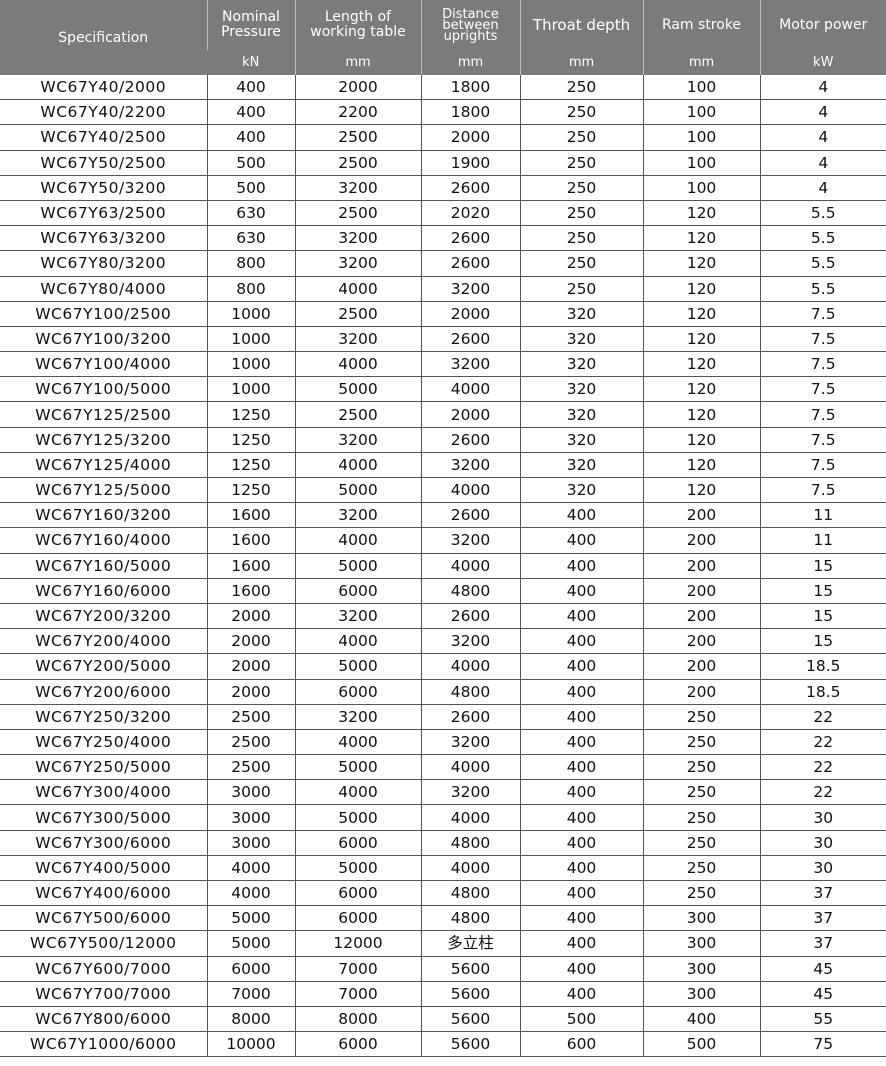 The width and height of the screenshot is (886, 1066). I want to click on cell-specification: WC67Y160/5000, so click(104, 566).